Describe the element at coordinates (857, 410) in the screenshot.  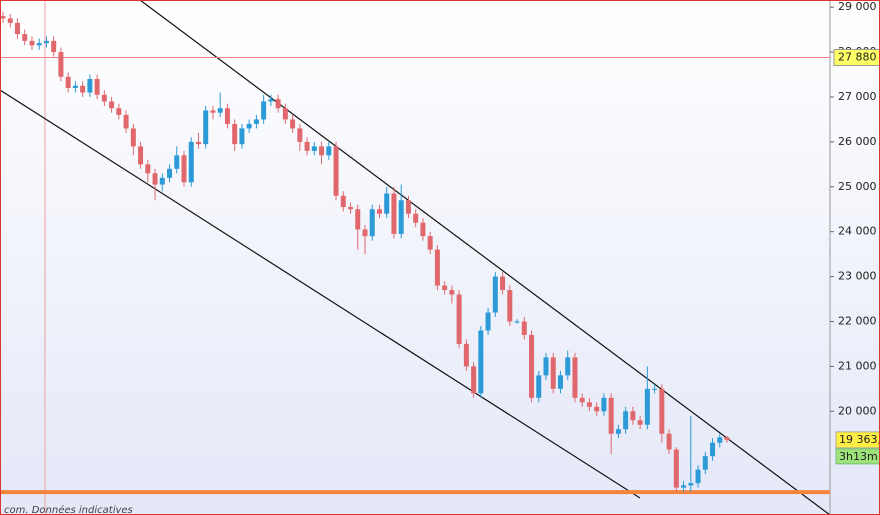
I see `y-tick-label: 20 000` at that location.